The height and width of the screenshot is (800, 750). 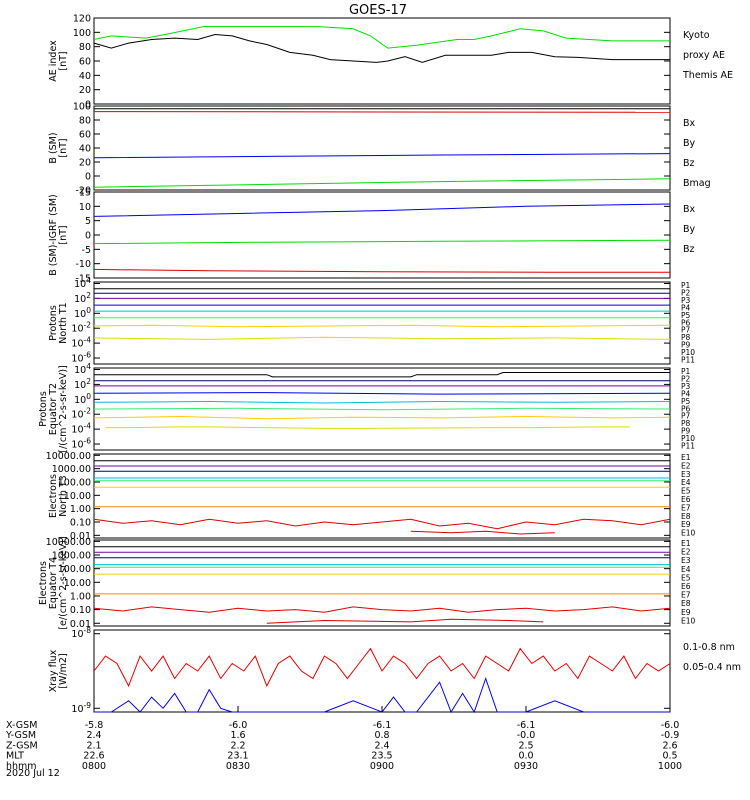 What do you see at coordinates (696, 35) in the screenshot?
I see `legend-entry: Kyoto` at bounding box center [696, 35].